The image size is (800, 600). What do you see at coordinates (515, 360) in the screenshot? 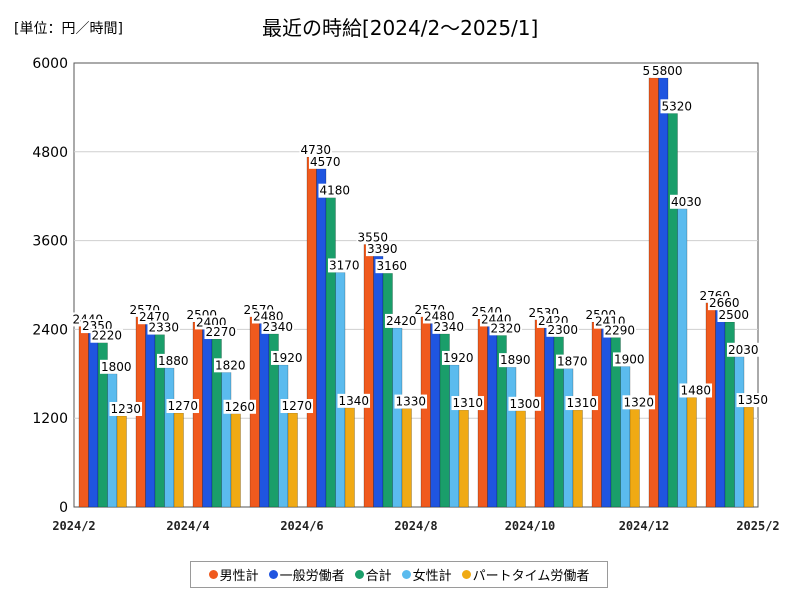
I see `data-label-text: 1890` at bounding box center [515, 360].